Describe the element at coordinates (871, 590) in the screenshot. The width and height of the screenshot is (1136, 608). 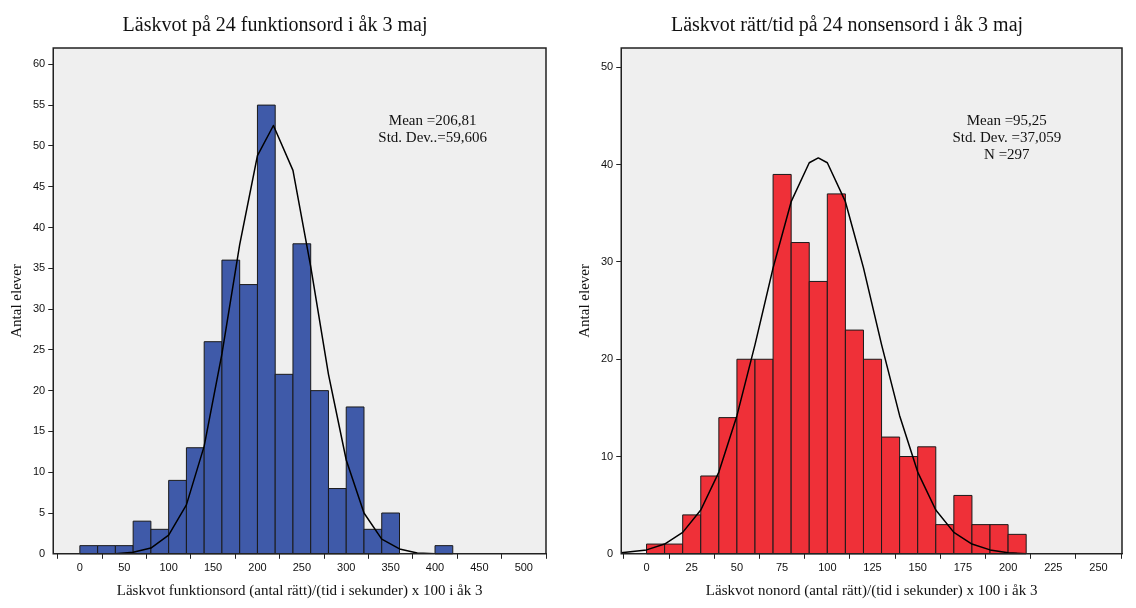
I see `x-axis-title: Läskvot nonord (antal rätt)/(tid i sekunder) x 100 i åk 3` at that location.